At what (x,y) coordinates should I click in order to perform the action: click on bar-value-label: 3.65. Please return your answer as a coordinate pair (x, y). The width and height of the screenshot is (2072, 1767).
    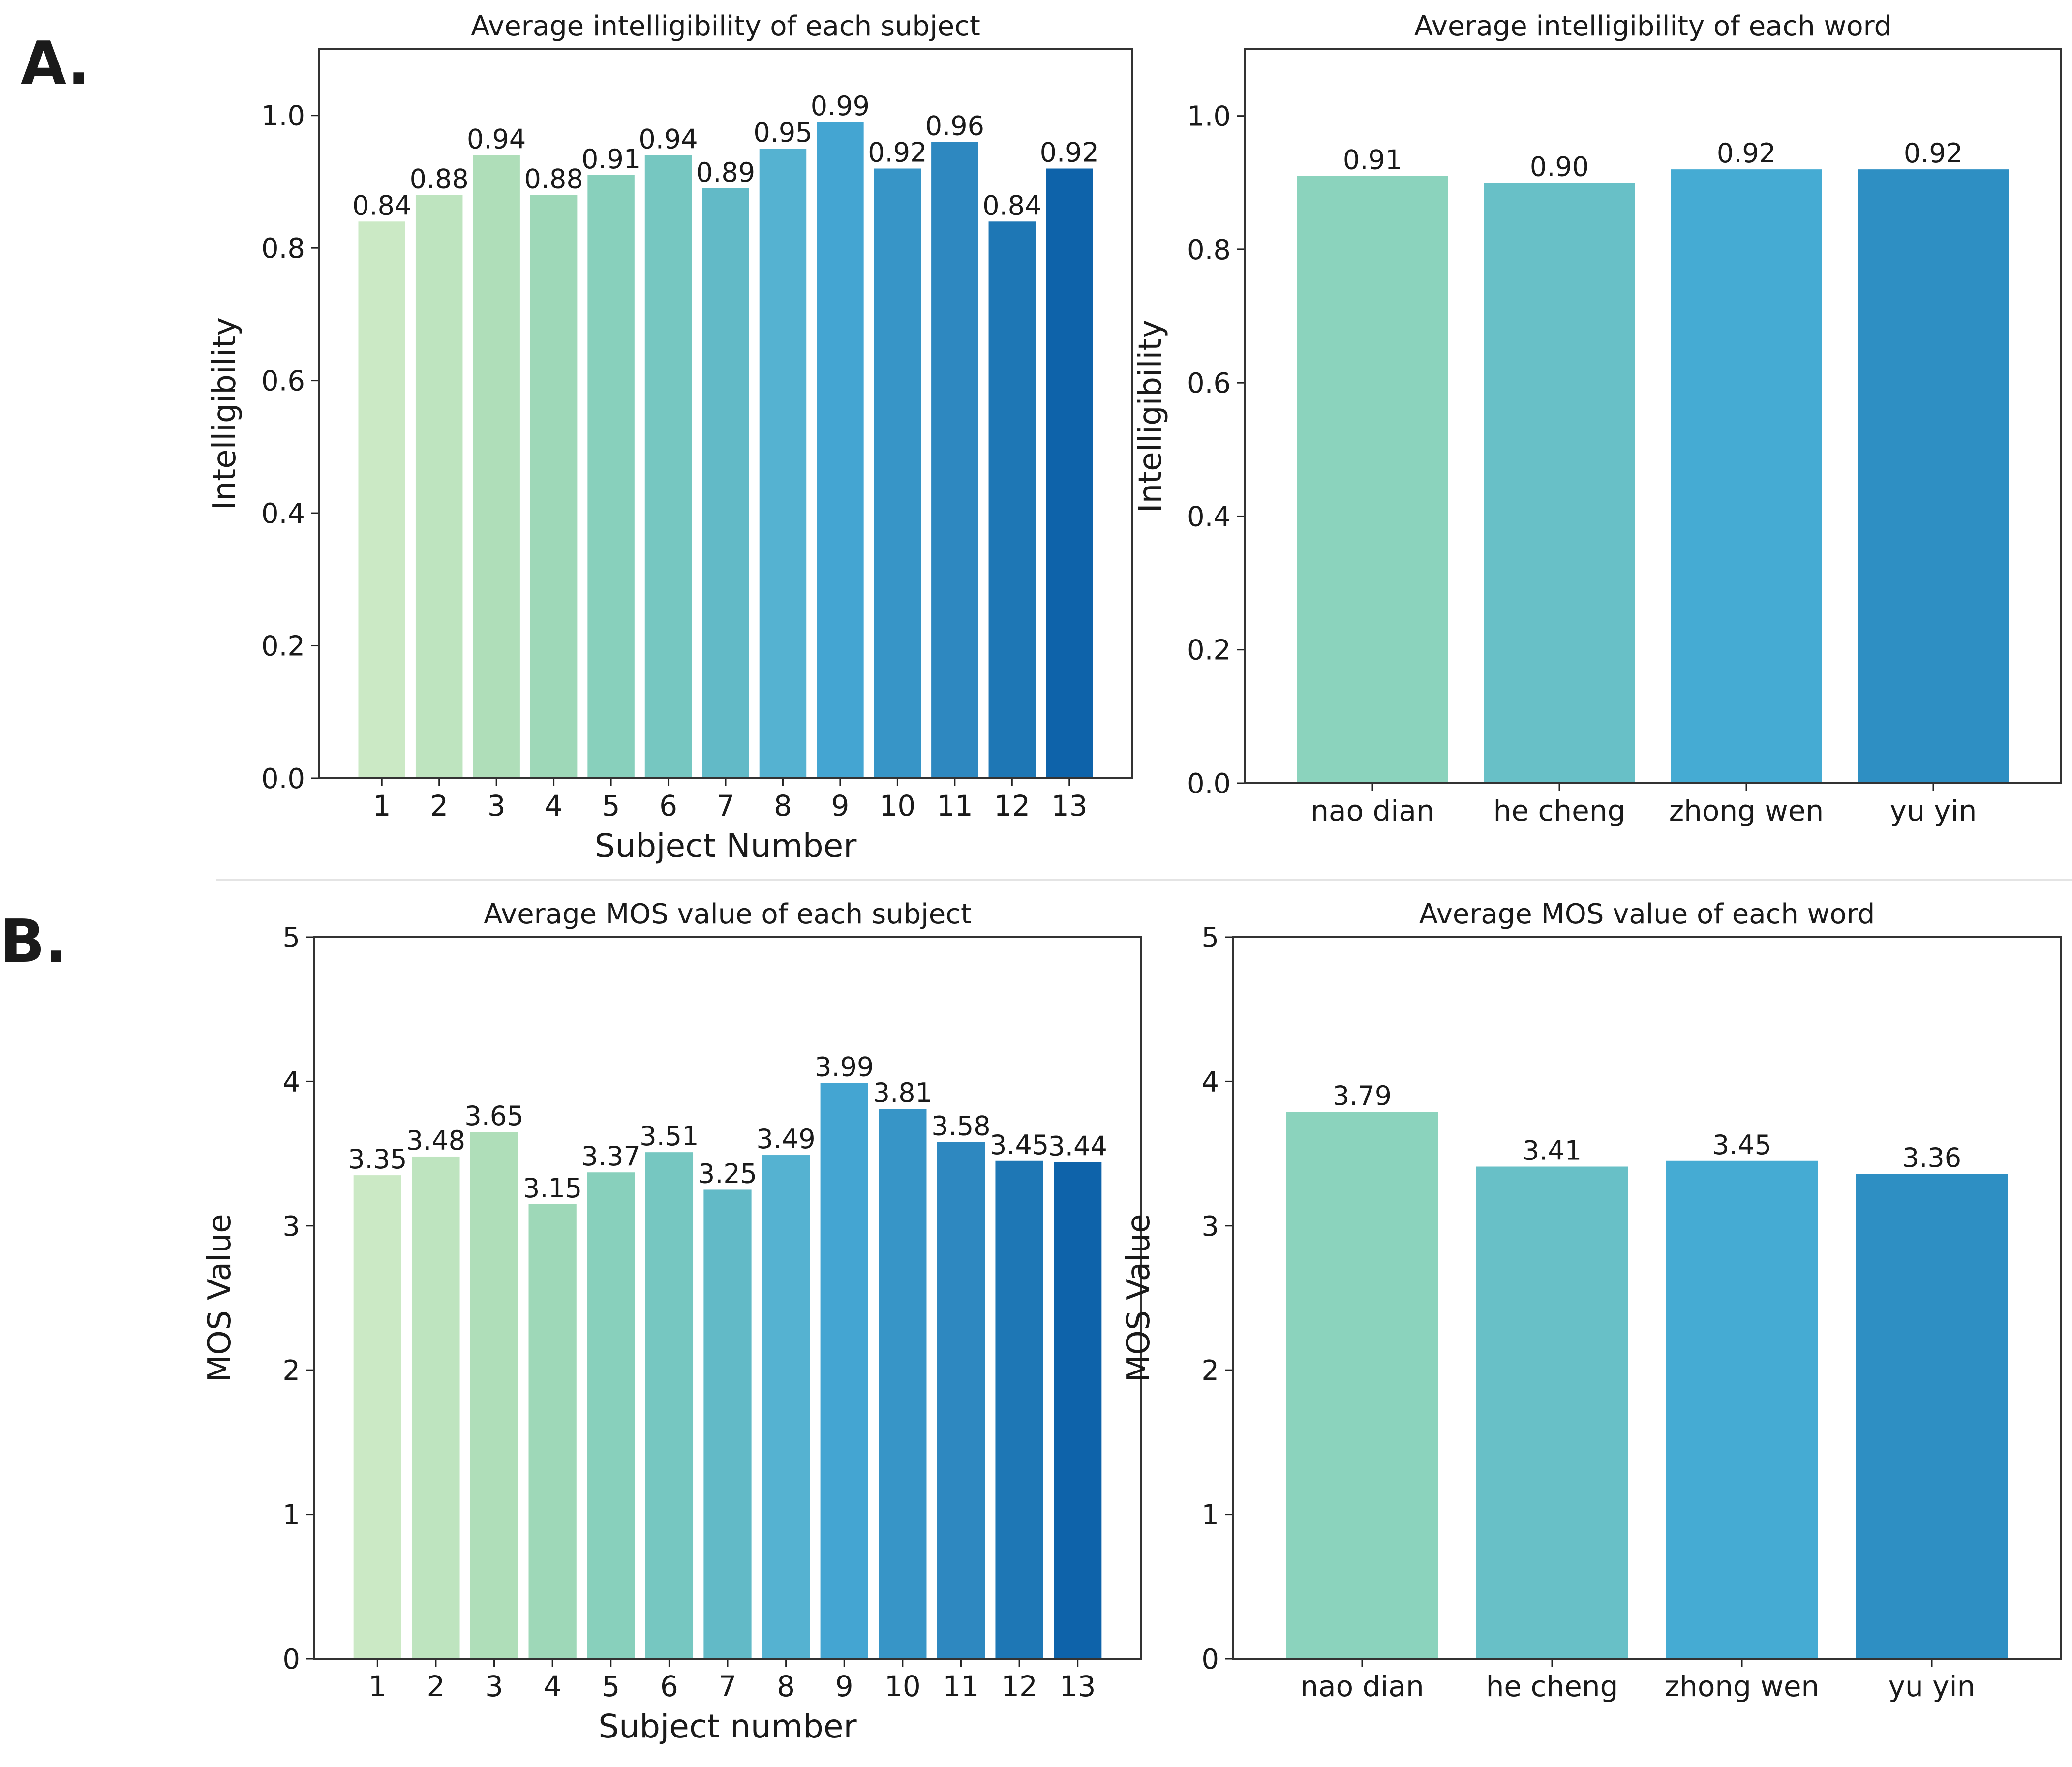
    Looking at the image, I should click on (493, 1115).